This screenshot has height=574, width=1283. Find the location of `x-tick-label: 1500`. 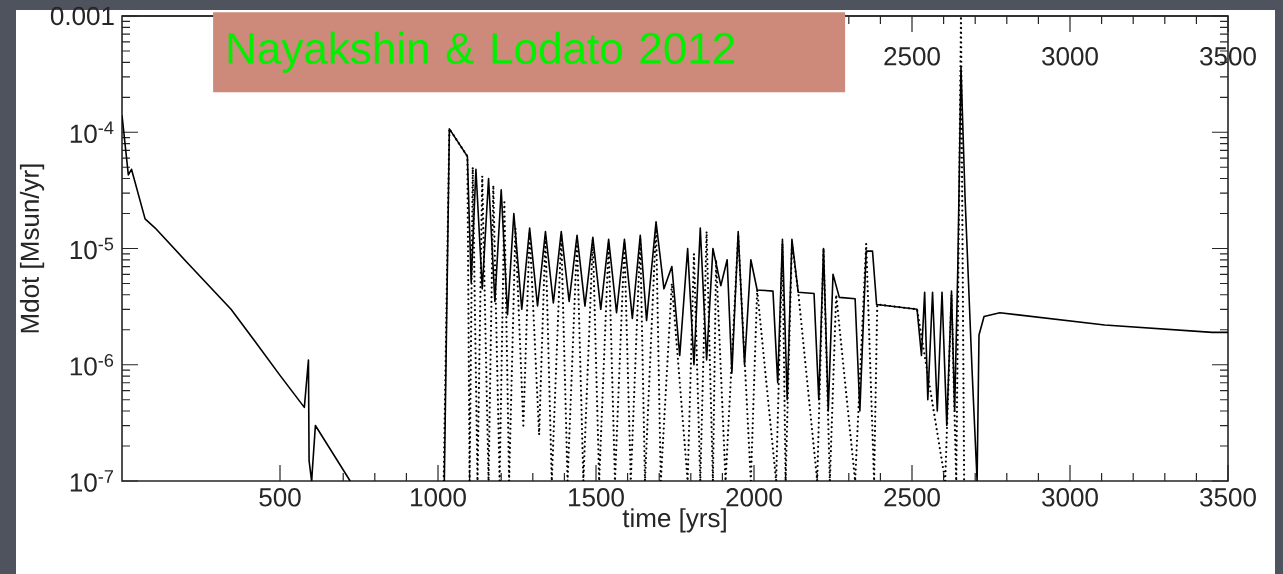

x-tick-label: 1500 is located at coordinates (596, 497).